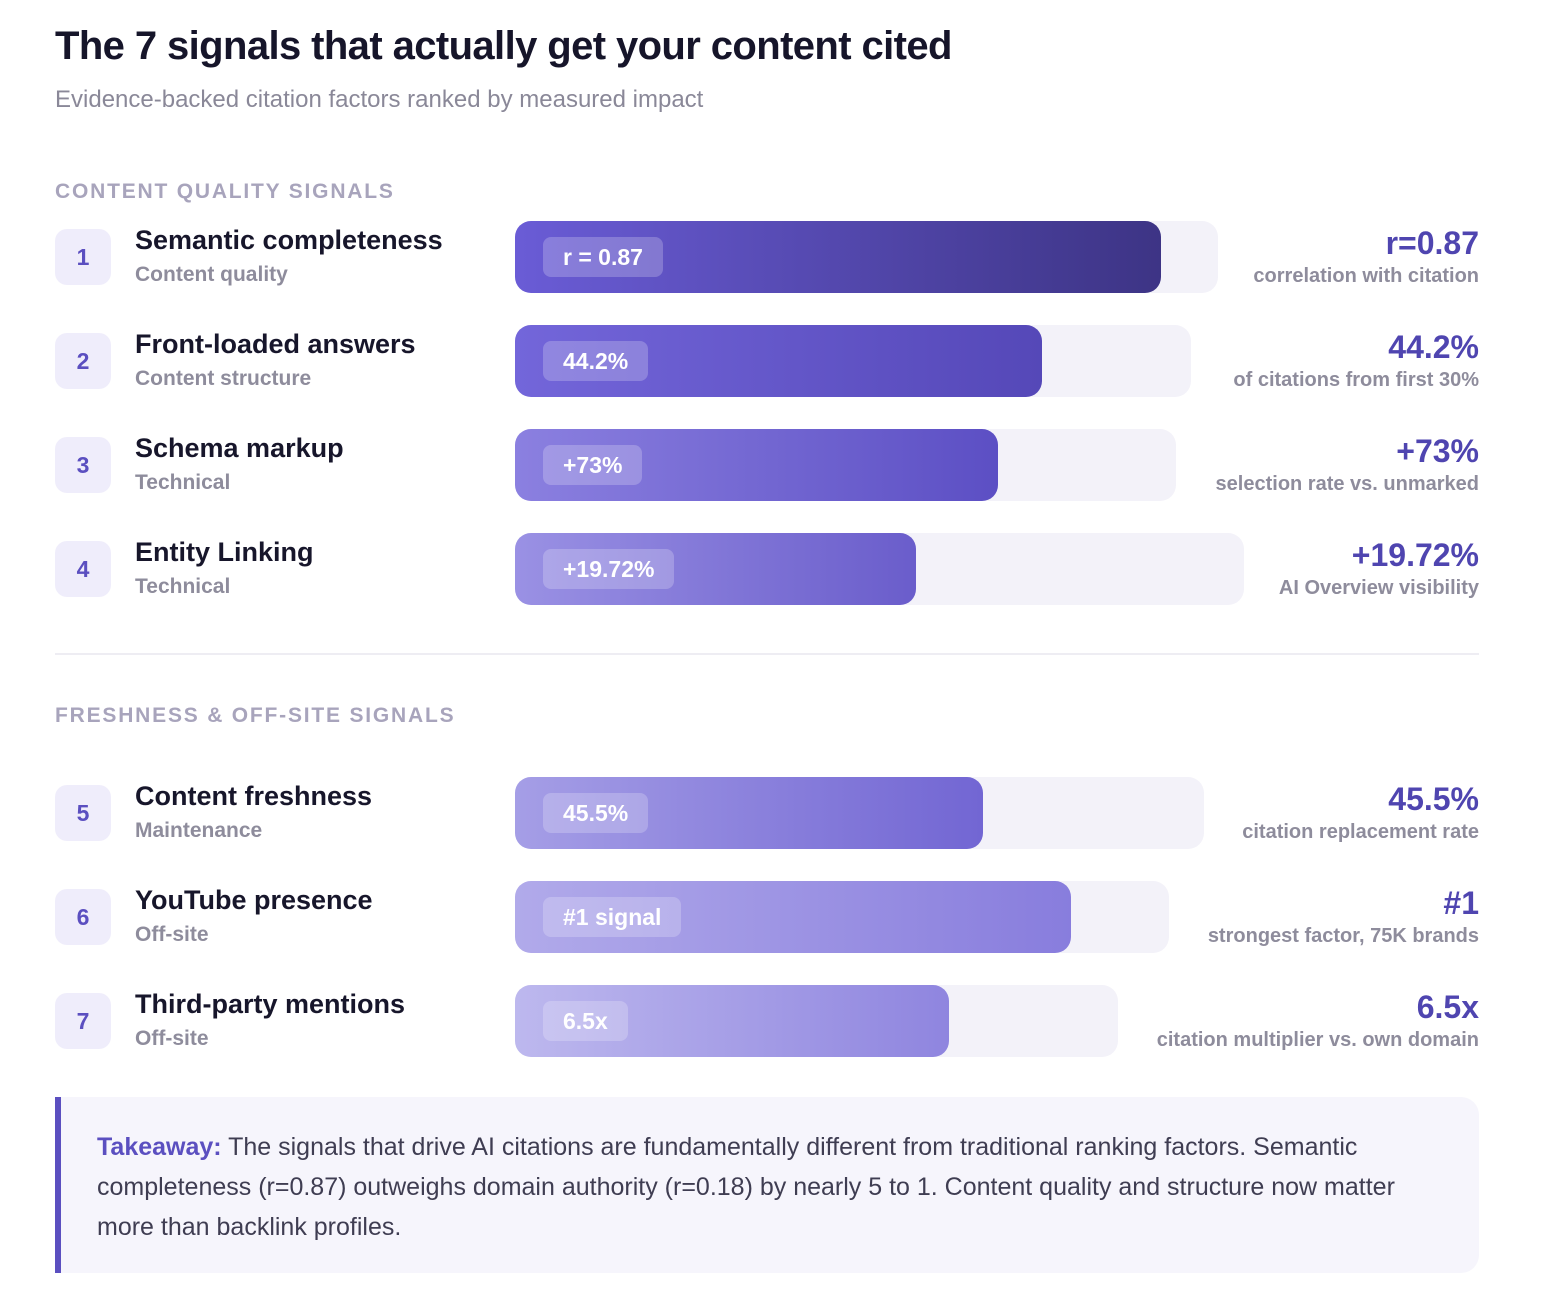 The width and height of the screenshot is (1564, 1314). What do you see at coordinates (593, 465) in the screenshot?
I see `bar-value-label: +73%` at bounding box center [593, 465].